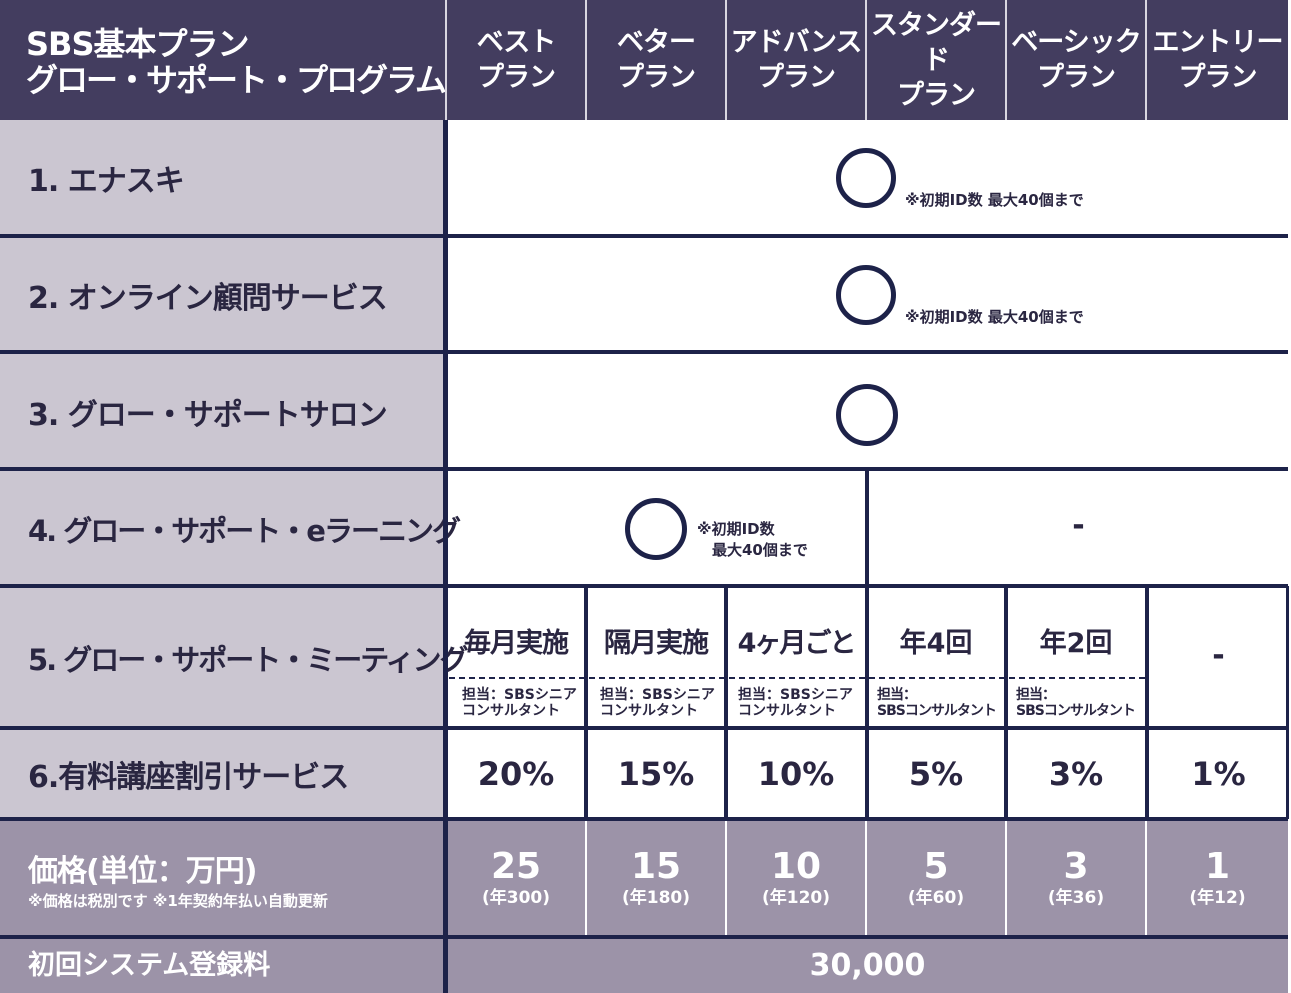 The image size is (1291, 993). What do you see at coordinates (797, 643) in the screenshot?
I see `meeting-freq-advance: 4ヶ月ごと` at bounding box center [797, 643].